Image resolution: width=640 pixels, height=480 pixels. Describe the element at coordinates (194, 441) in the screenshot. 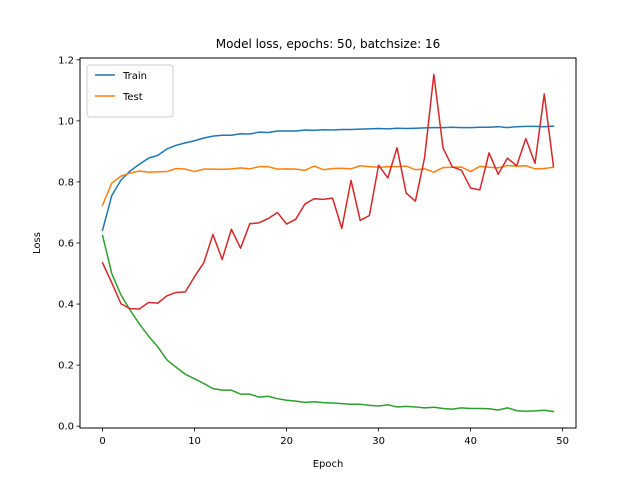

I see `x-tick-label: 10` at that location.